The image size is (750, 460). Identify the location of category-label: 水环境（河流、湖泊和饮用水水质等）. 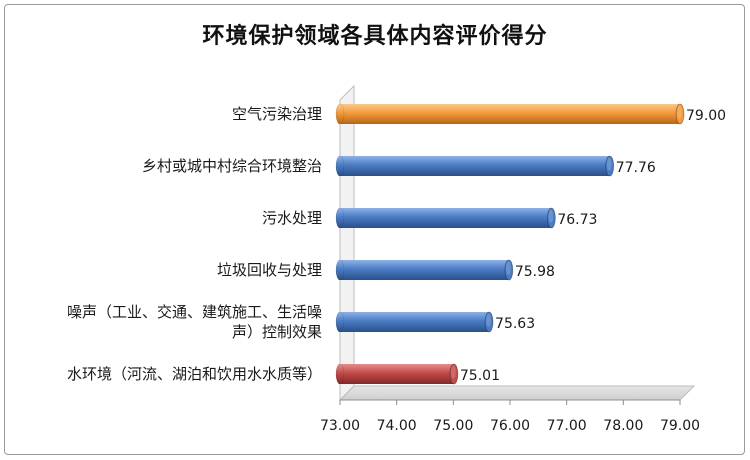
(194, 374).